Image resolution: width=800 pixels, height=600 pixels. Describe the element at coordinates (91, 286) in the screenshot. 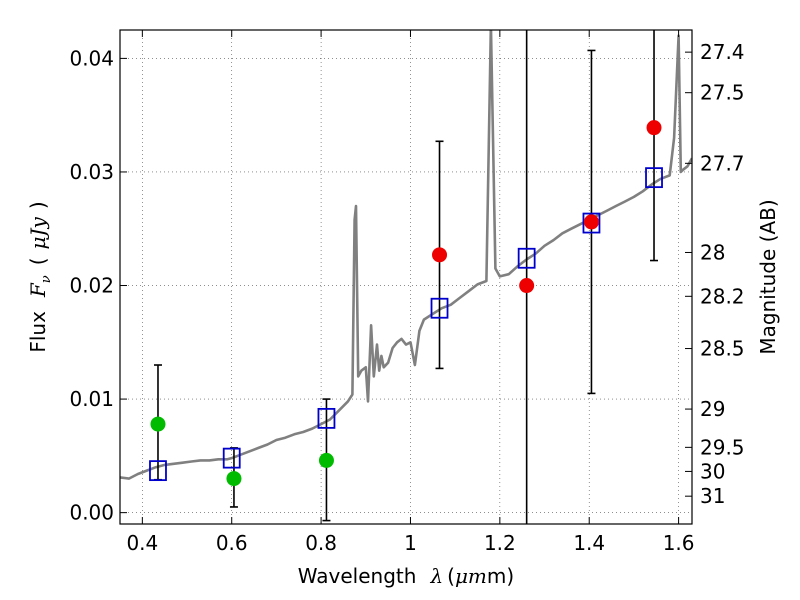

I see `y-tick-label: 0.02` at that location.